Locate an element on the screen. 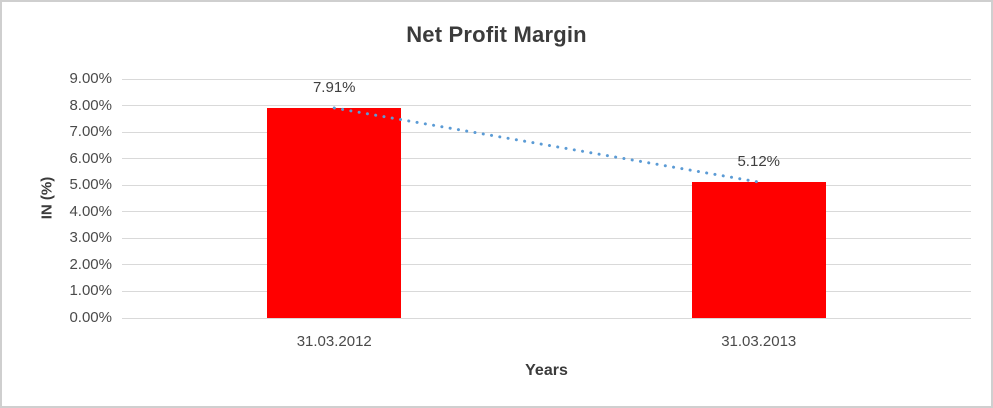 Image resolution: width=993 pixels, height=408 pixels. y-tick-label: 6.00% is located at coordinates (90, 158).